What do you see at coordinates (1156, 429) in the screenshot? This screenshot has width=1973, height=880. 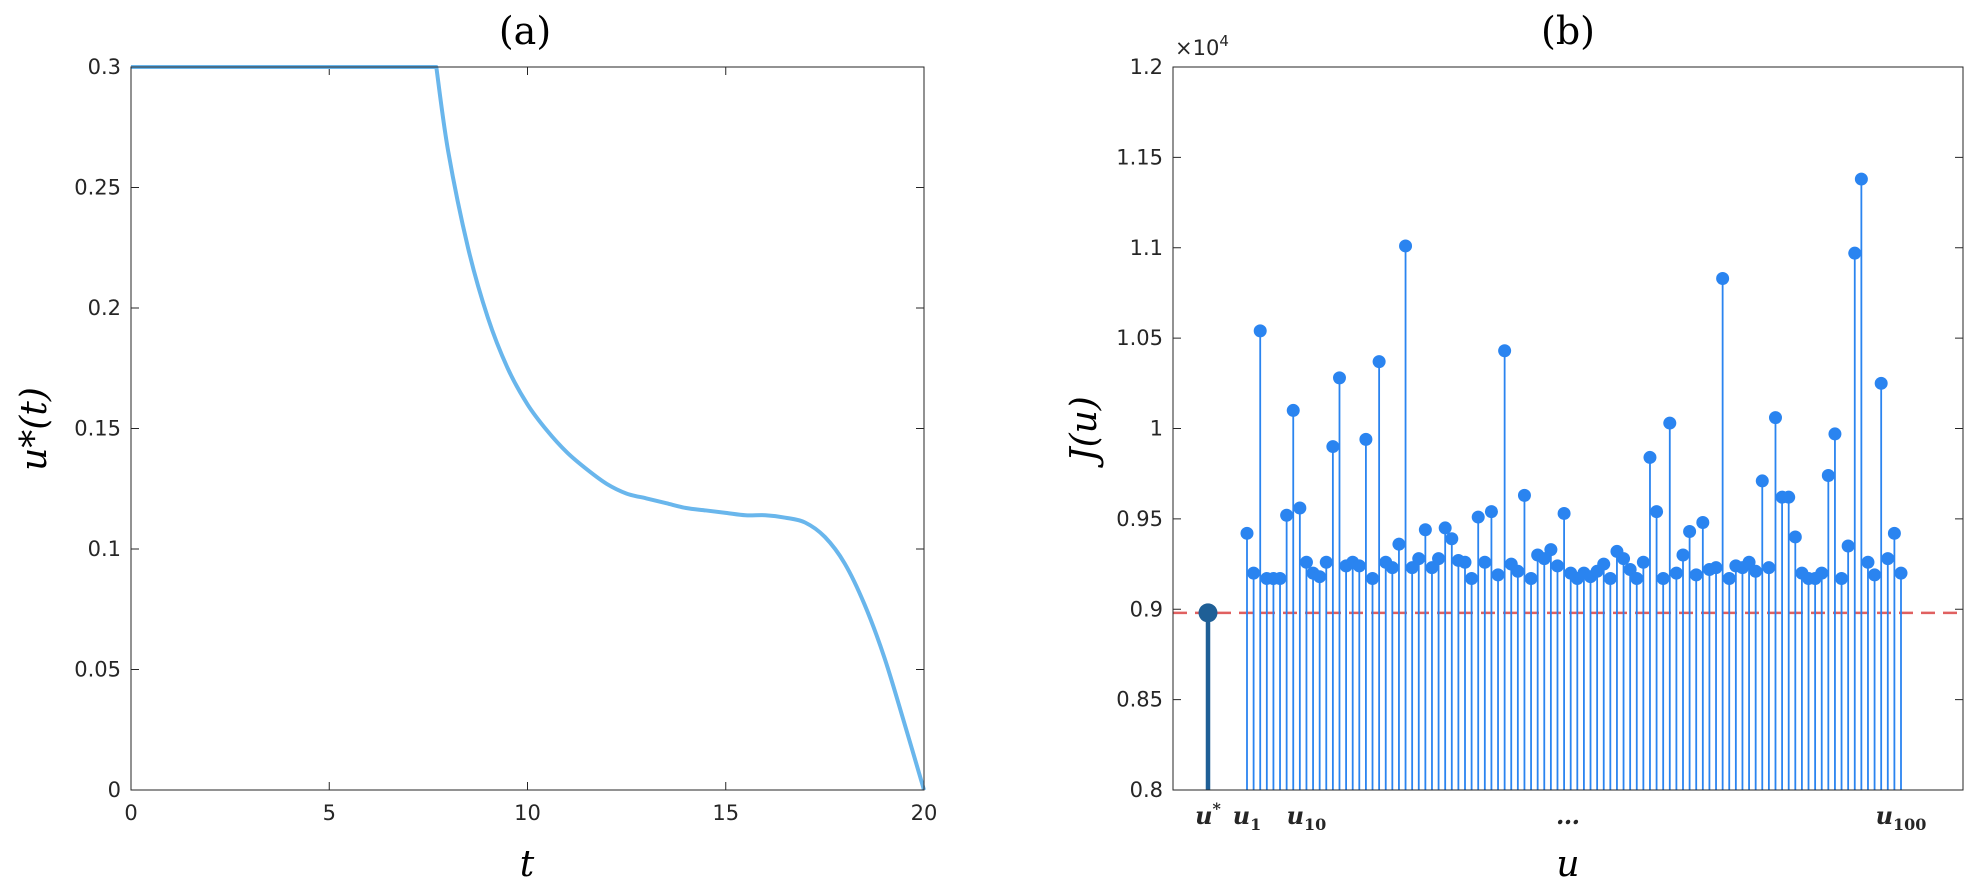 I see `panel-b-y-tick-label: 1` at bounding box center [1156, 429].